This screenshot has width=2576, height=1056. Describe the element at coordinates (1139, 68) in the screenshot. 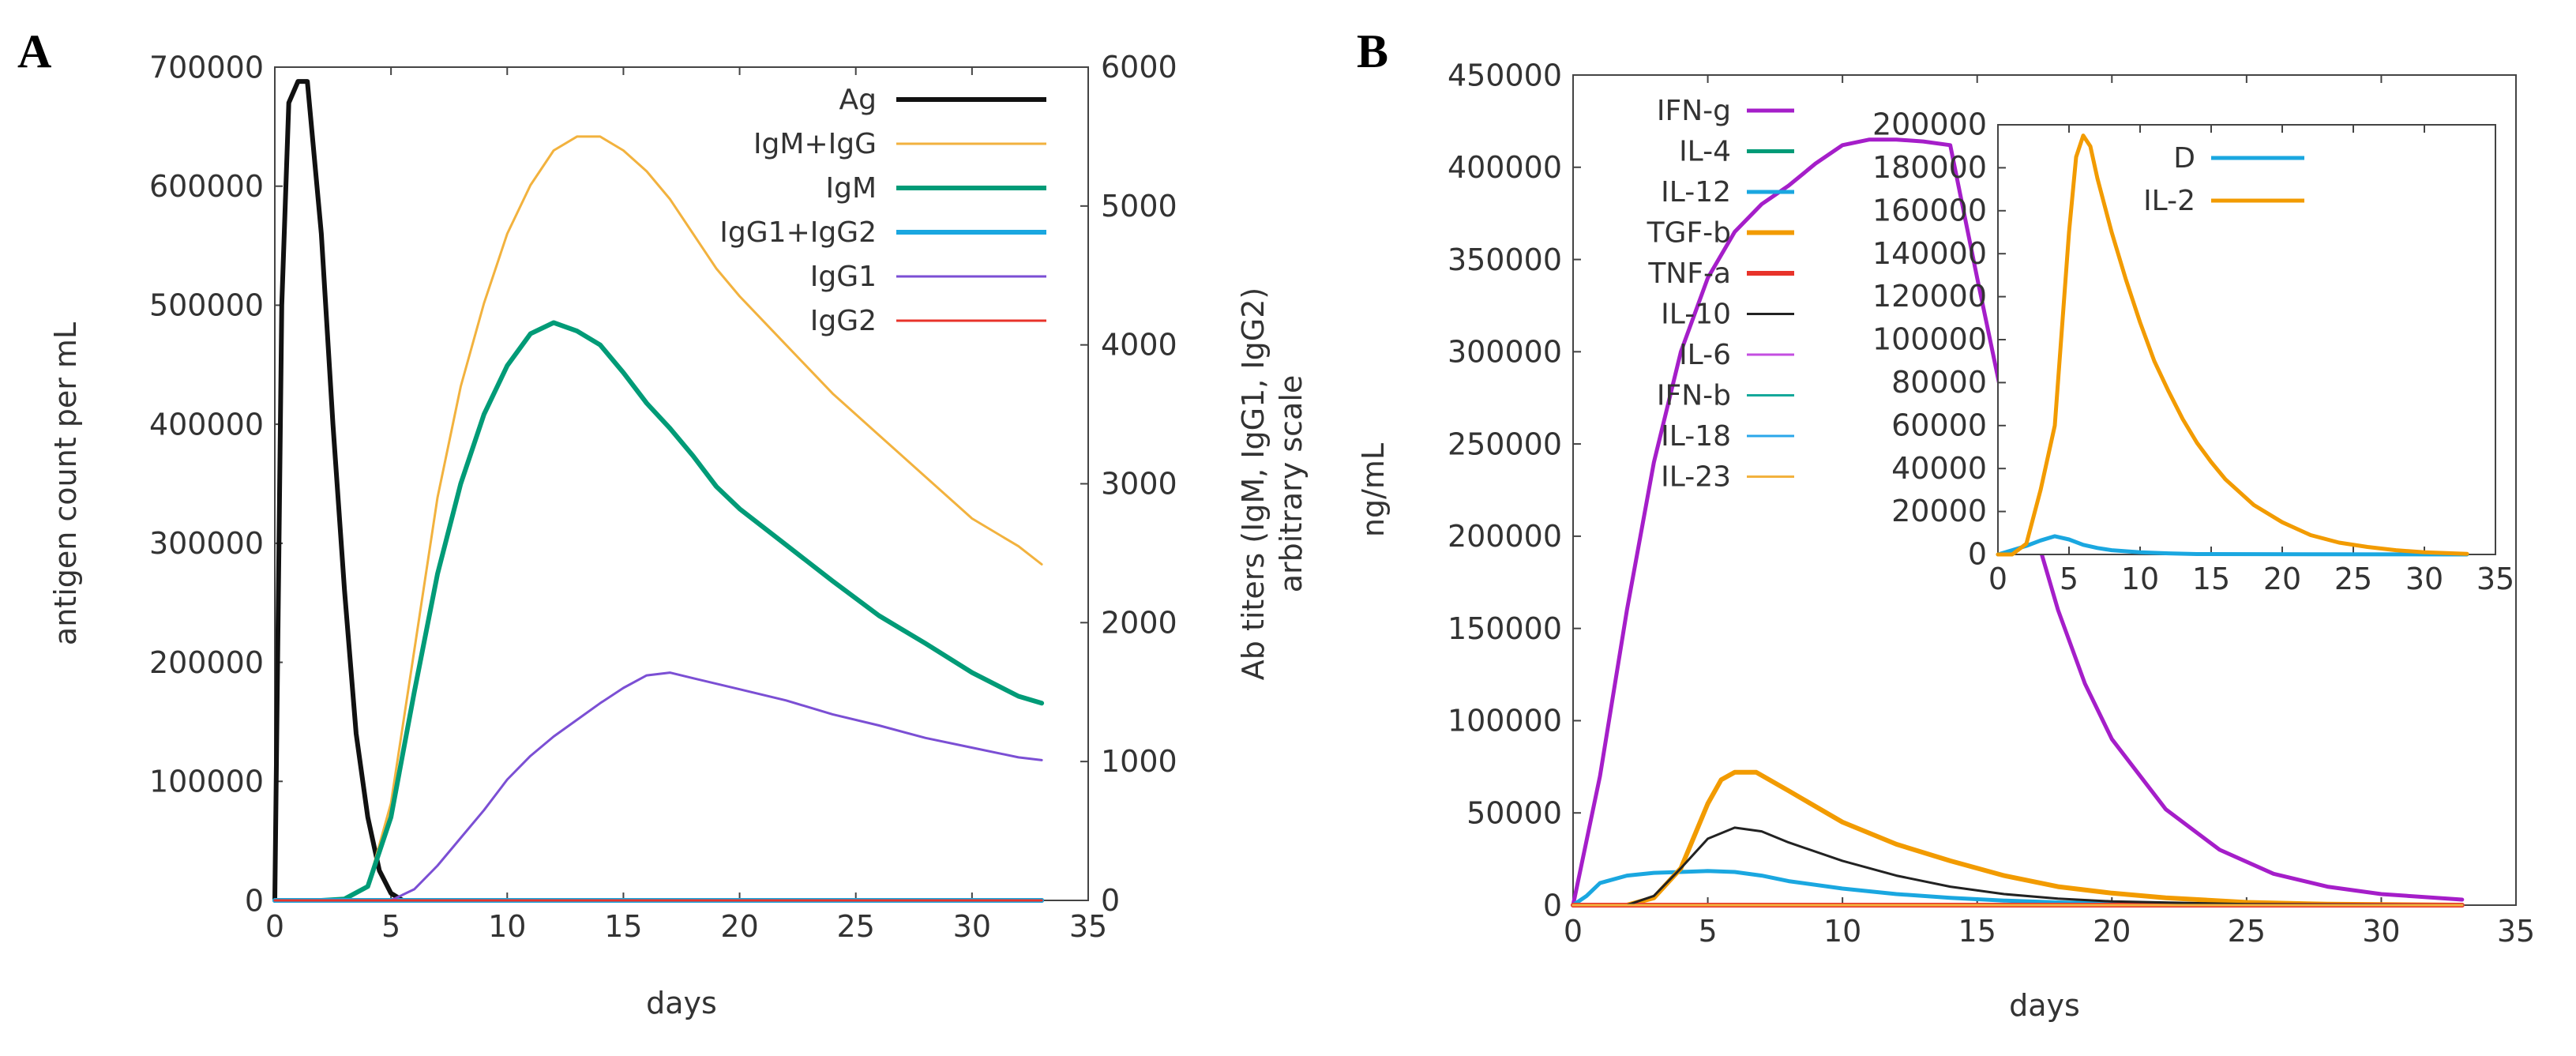

I see `a-y2-tick-label: 6000` at that location.